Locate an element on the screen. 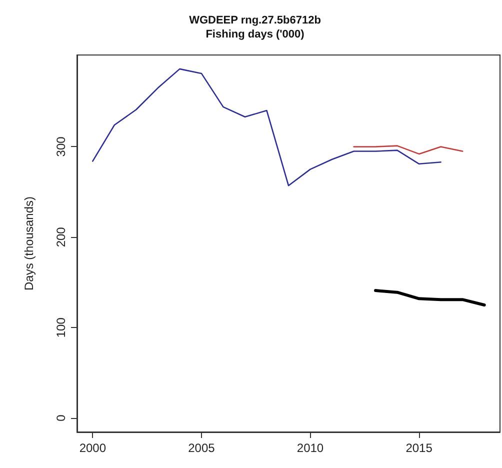  y-tick-label: 200 is located at coordinates (61, 237).